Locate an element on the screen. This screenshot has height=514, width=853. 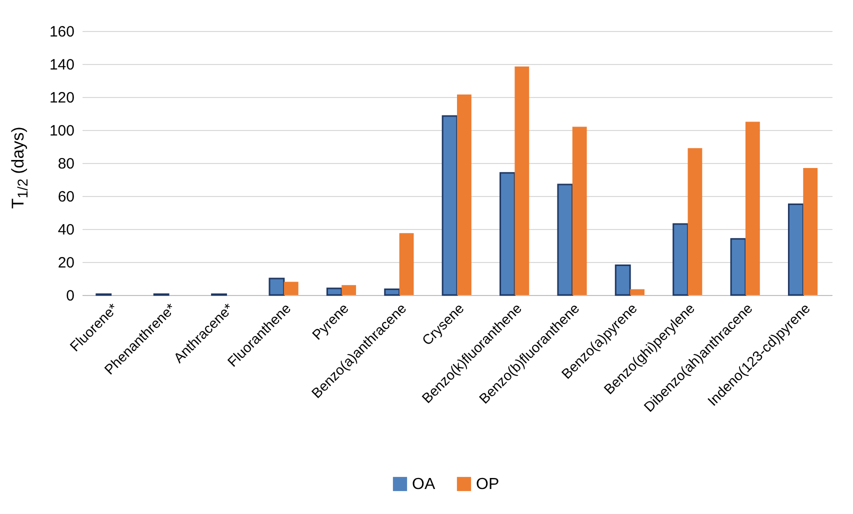
y-tick-label: 40 is located at coordinates (66, 230).